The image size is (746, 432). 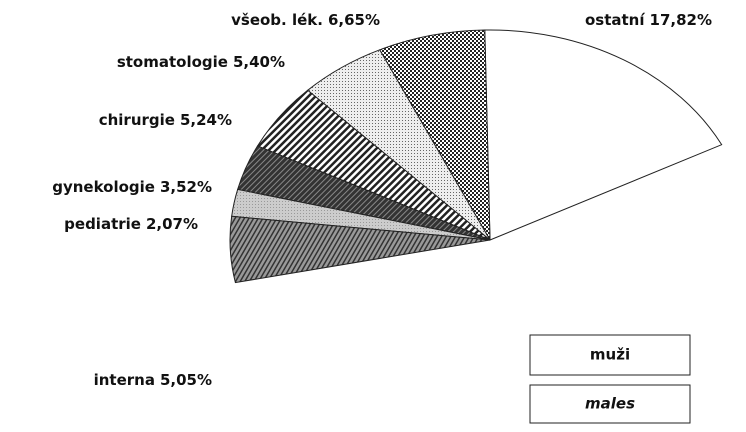 I want to click on category-label: ostatní, so click(x=615, y=20).